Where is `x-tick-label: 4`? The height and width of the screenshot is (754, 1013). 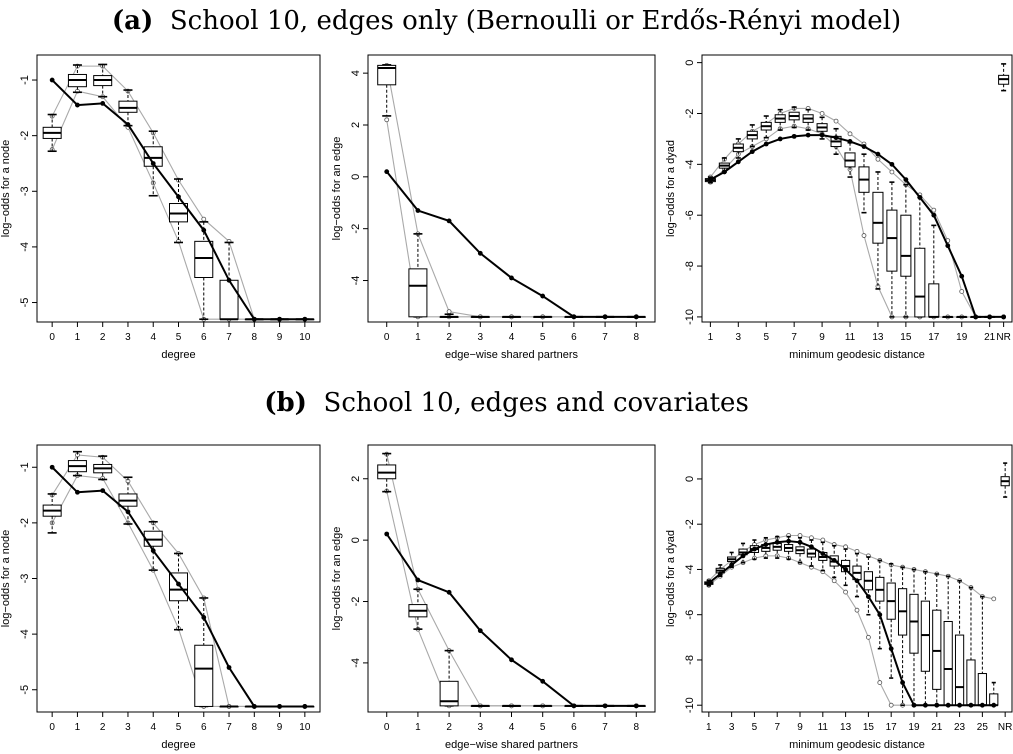
x-tick-label: 4 is located at coordinates (512, 337).